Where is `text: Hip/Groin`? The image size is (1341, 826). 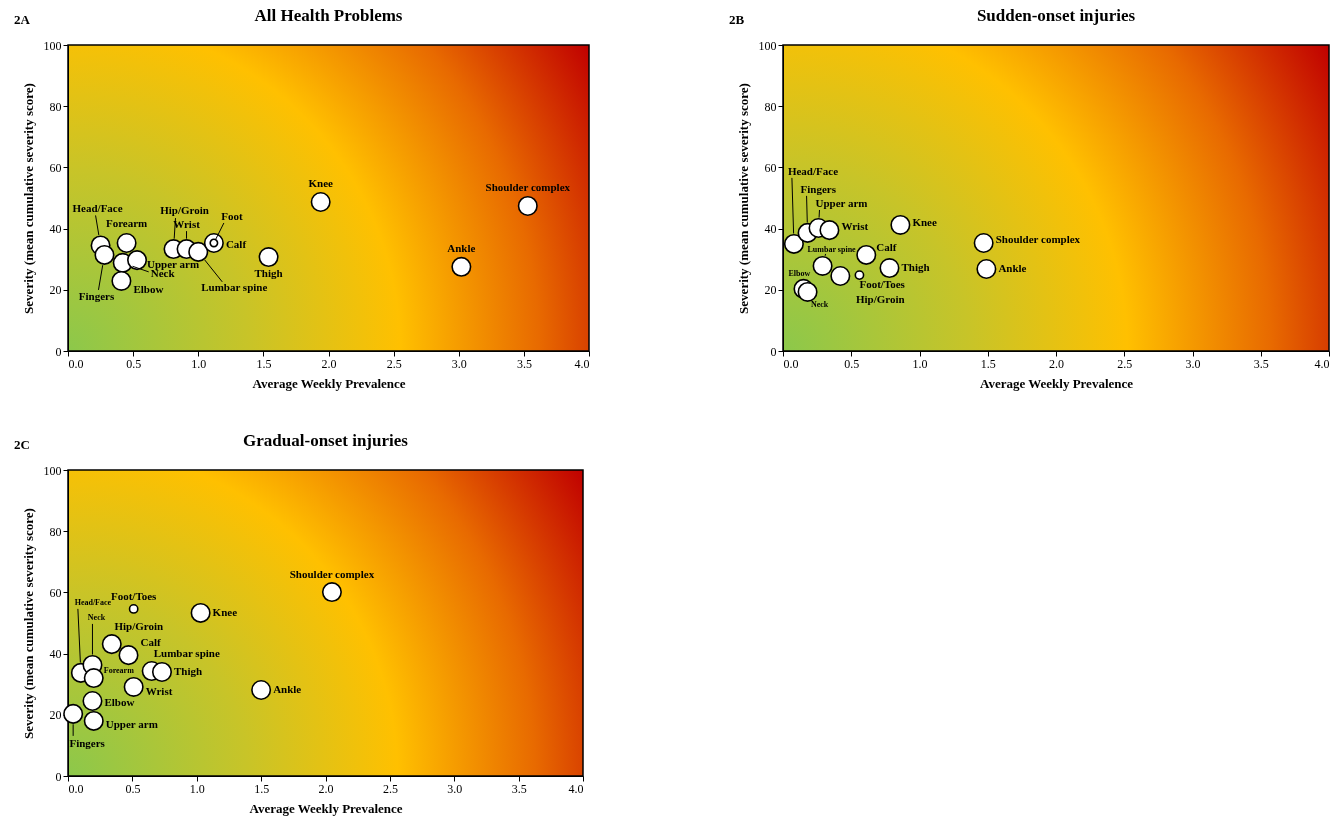 text: Hip/Groin is located at coordinates (184, 210).